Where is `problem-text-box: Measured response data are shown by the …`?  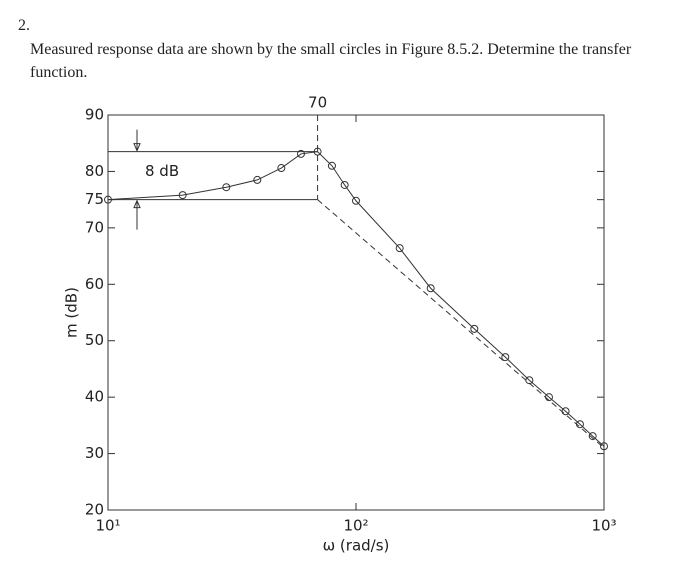 problem-text-box: Measured response data are shown by the … is located at coordinates (331, 61).